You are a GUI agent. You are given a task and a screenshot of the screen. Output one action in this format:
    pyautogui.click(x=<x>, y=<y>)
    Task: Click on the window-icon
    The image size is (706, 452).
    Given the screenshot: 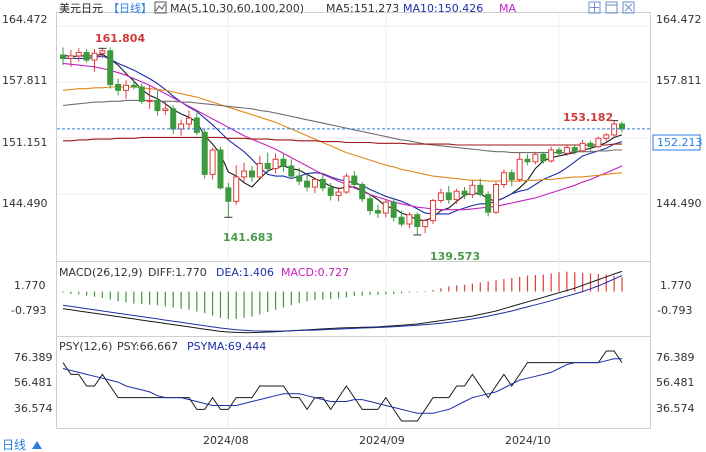 What is the action you would take?
    pyautogui.click(x=611, y=7)
    